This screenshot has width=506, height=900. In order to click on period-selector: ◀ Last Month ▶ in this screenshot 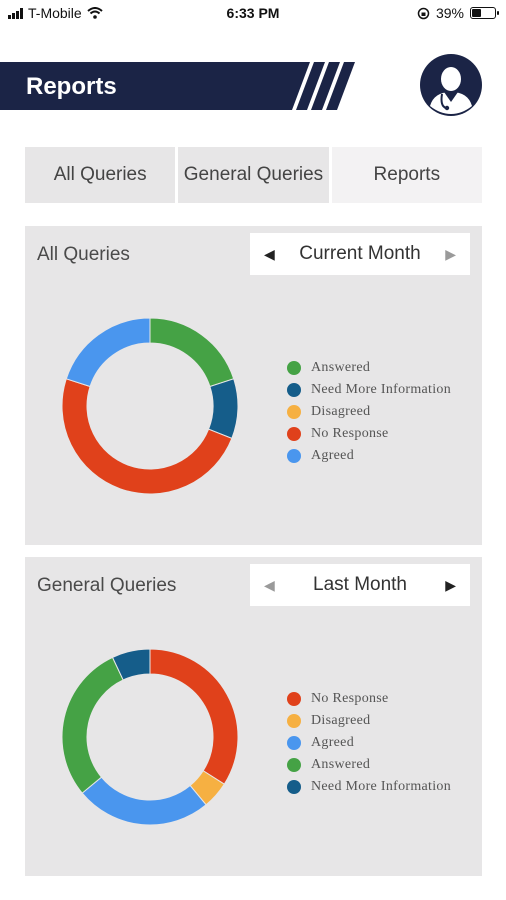, I will do `click(360, 585)`.